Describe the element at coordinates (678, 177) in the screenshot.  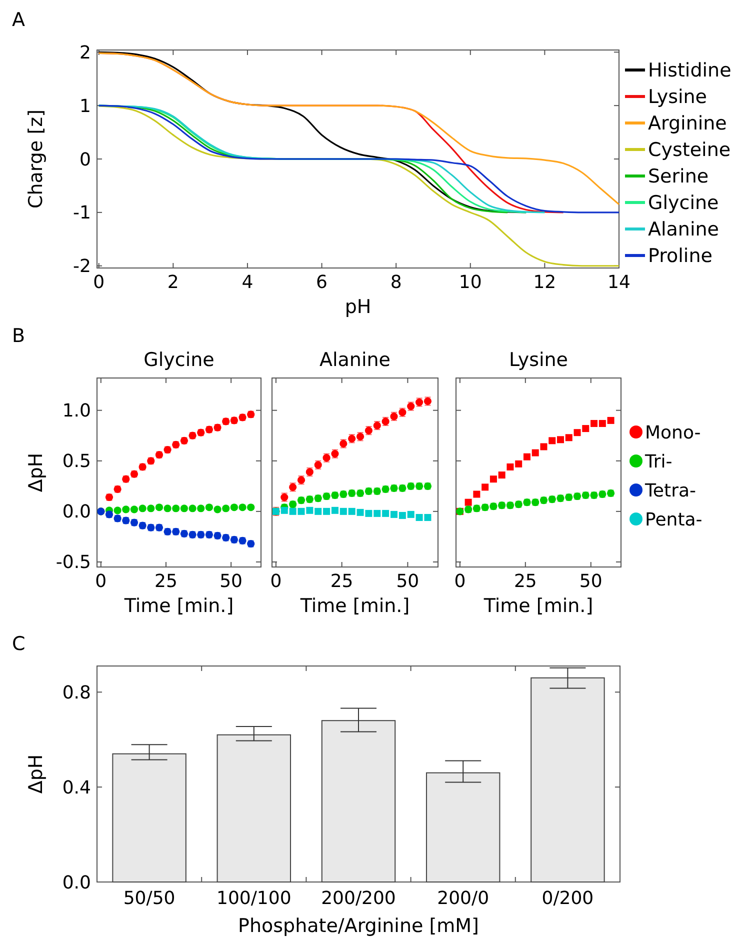
I see `legend-label: Serine` at that location.